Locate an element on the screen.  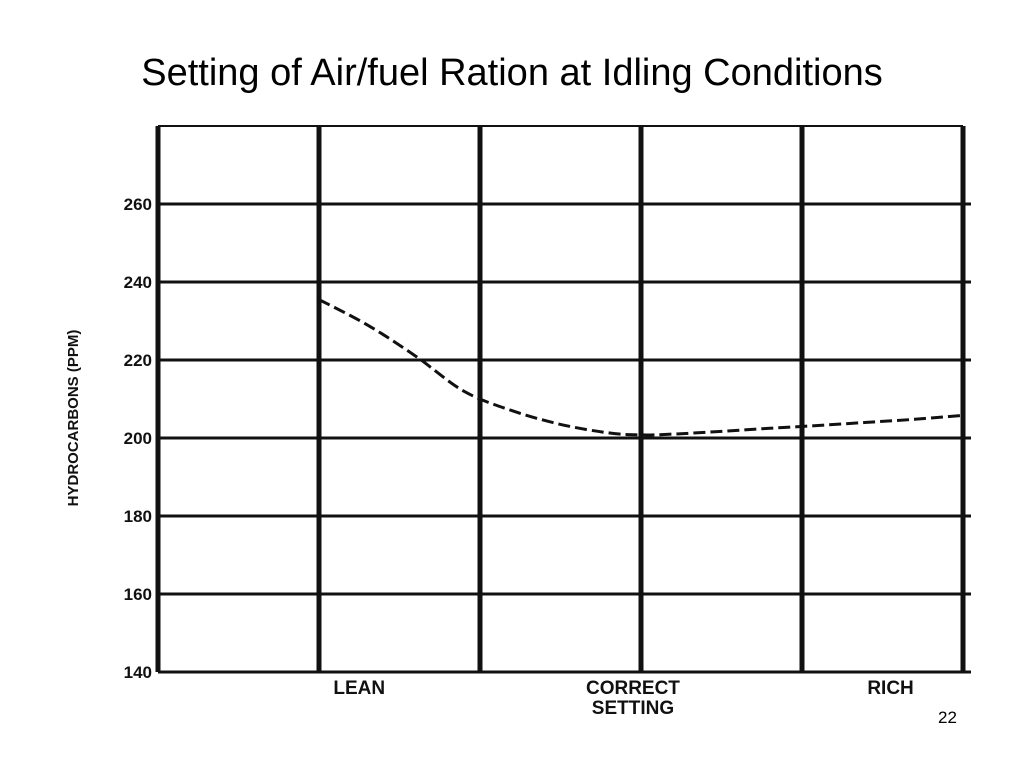
category-label-1: CORRECT SETTING is located at coordinates (633, 698).